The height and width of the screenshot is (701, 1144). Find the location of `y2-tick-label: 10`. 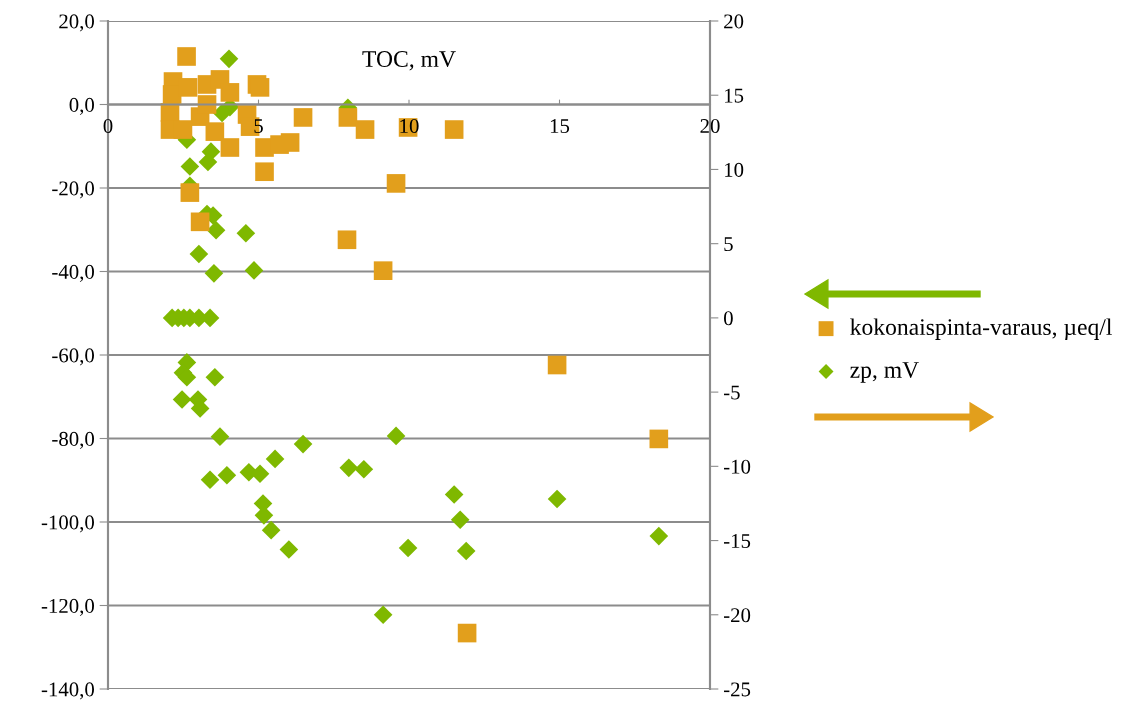

y2-tick-label: 10 is located at coordinates (734, 169).